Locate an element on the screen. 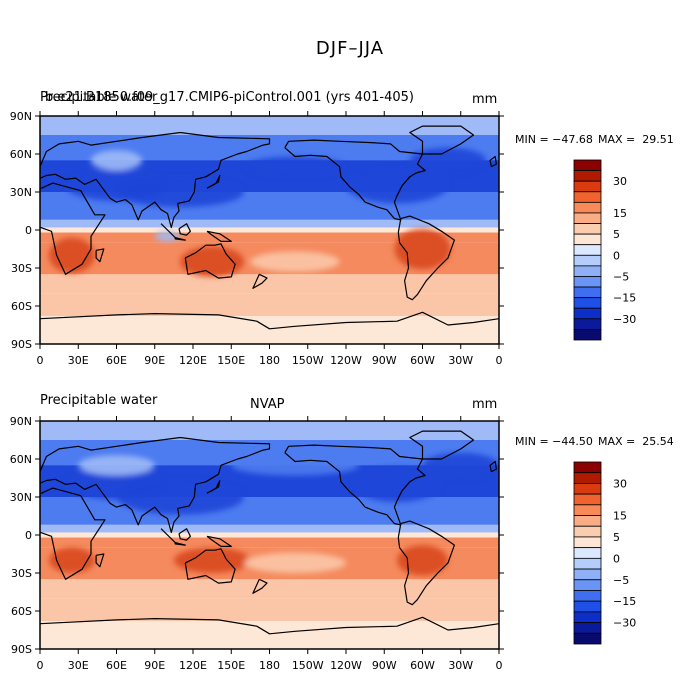  colorbar-label: −5 is located at coordinates (621, 276).